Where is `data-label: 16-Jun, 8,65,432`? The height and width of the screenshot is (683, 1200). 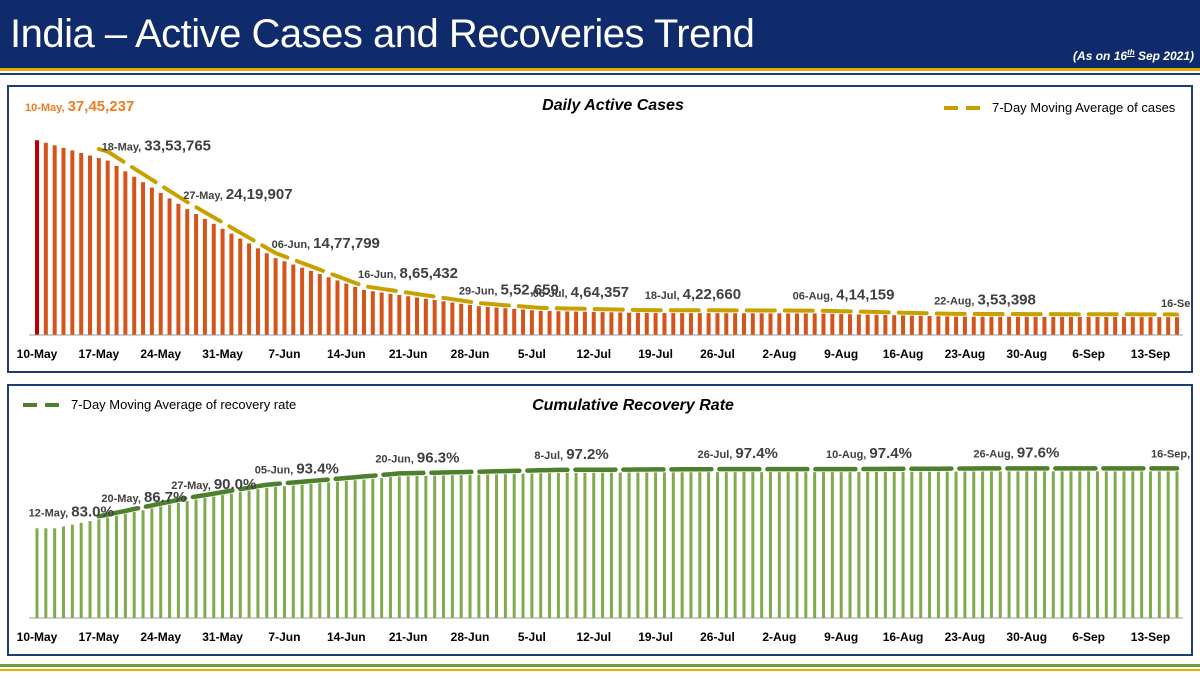
data-label: 16-Jun, 8,65,432 is located at coordinates (408, 273).